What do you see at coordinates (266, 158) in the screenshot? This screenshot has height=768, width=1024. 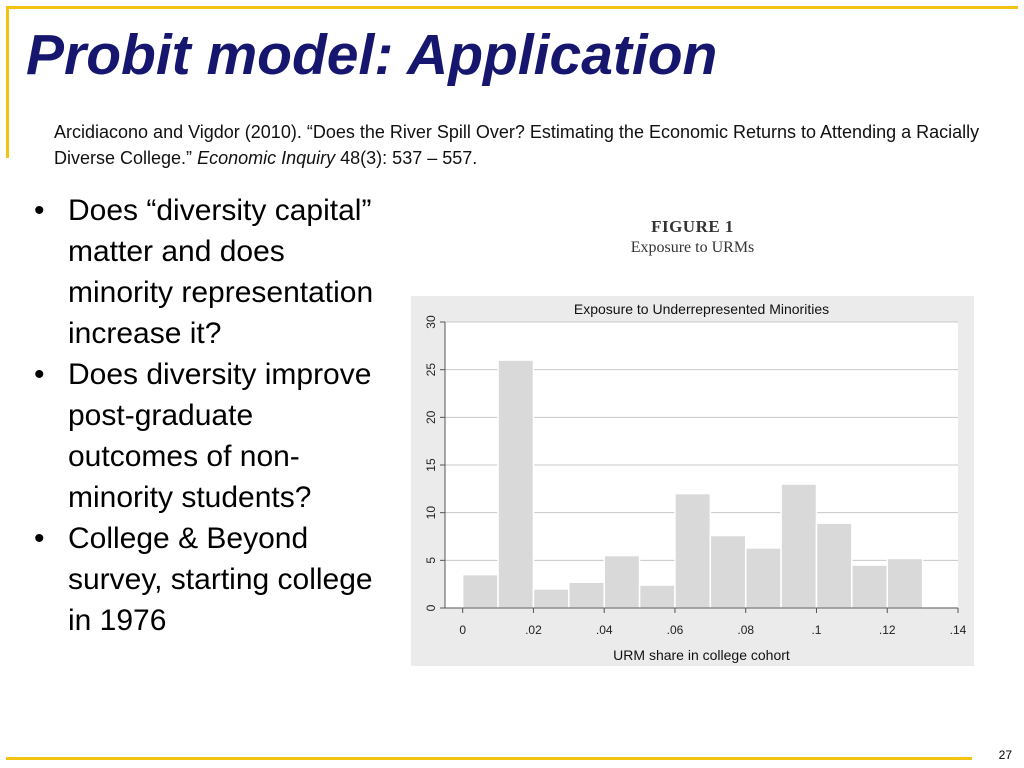 I see `citation-journal: Economic Inquiry` at bounding box center [266, 158].